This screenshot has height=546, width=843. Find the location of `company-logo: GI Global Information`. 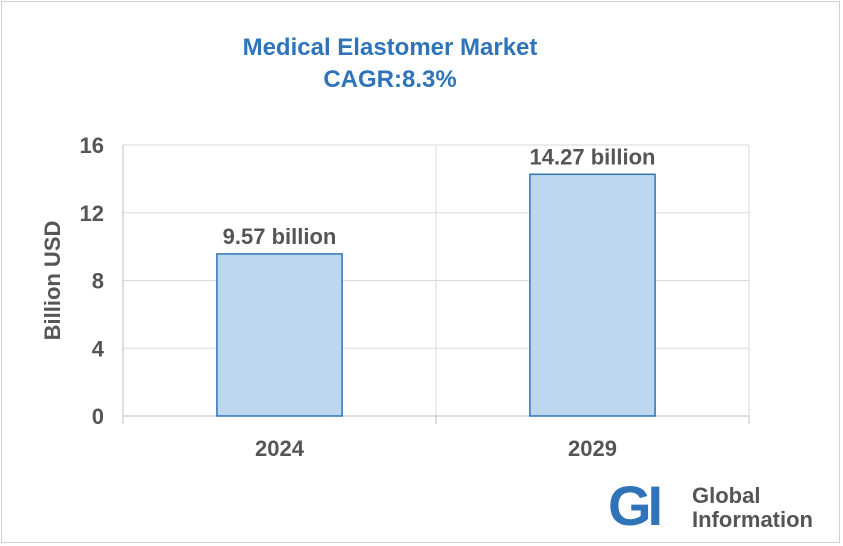

company-logo: GI Global Information is located at coordinates (720, 506).